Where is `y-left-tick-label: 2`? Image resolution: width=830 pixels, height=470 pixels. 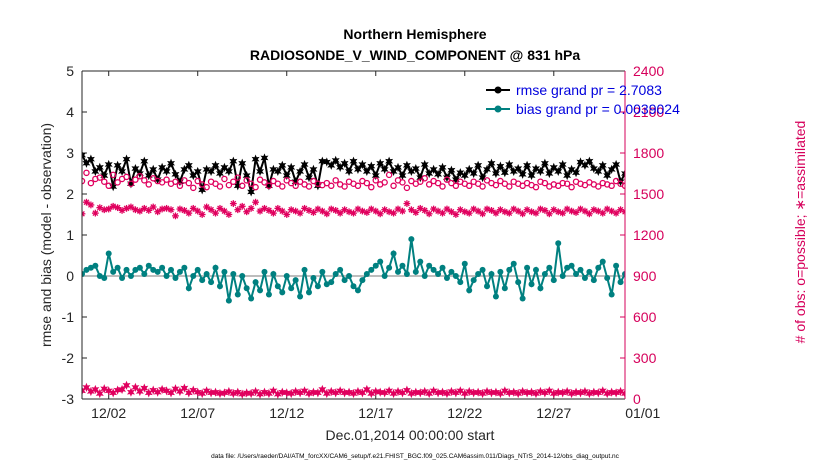
y-left-tick-label: 2 is located at coordinates (70, 194).